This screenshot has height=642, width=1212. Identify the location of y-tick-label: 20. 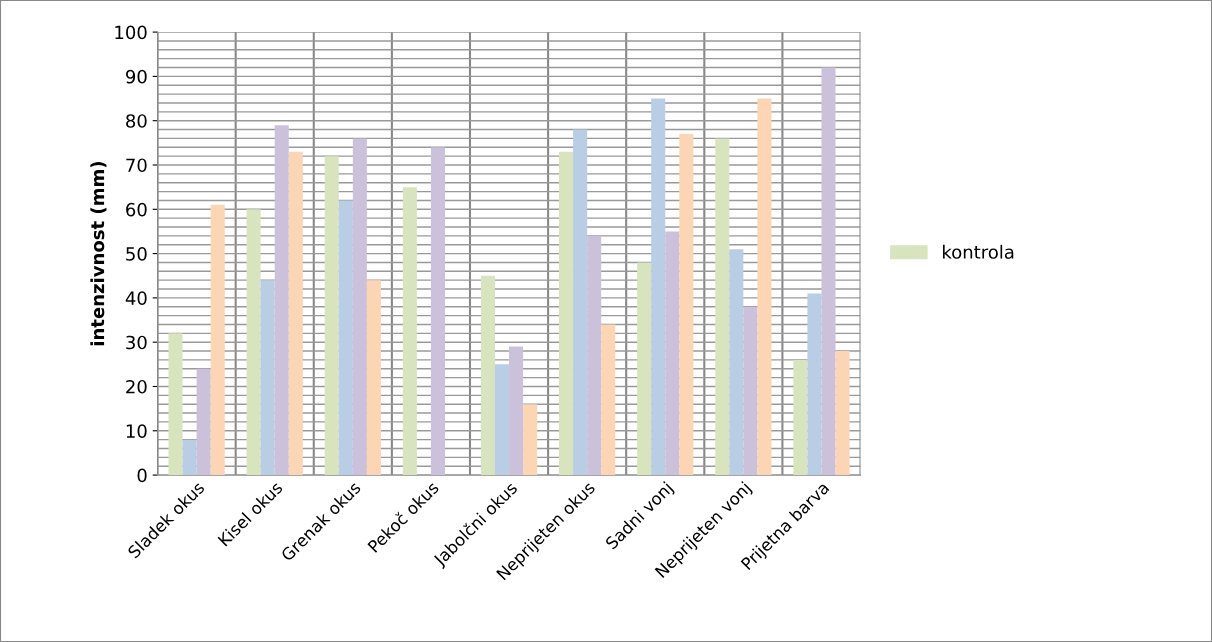
(136, 386).